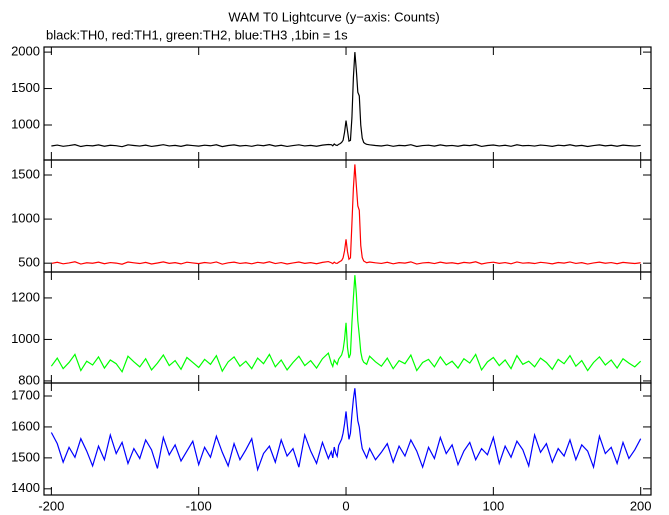 This screenshot has height=515, width=669. I want to click on chart-title: WAM T0 Lightcurve (y−axis: Counts), so click(333, 16).